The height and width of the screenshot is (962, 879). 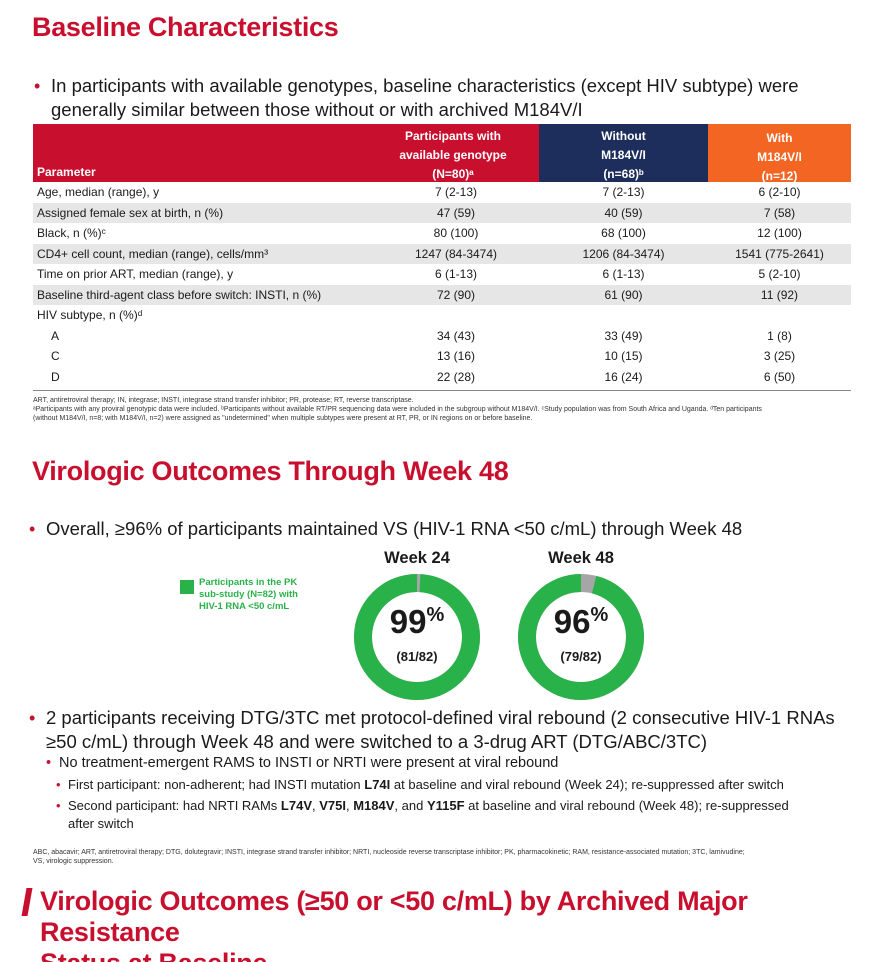 What do you see at coordinates (55, 356) in the screenshot?
I see `parameter-cell: C` at bounding box center [55, 356].